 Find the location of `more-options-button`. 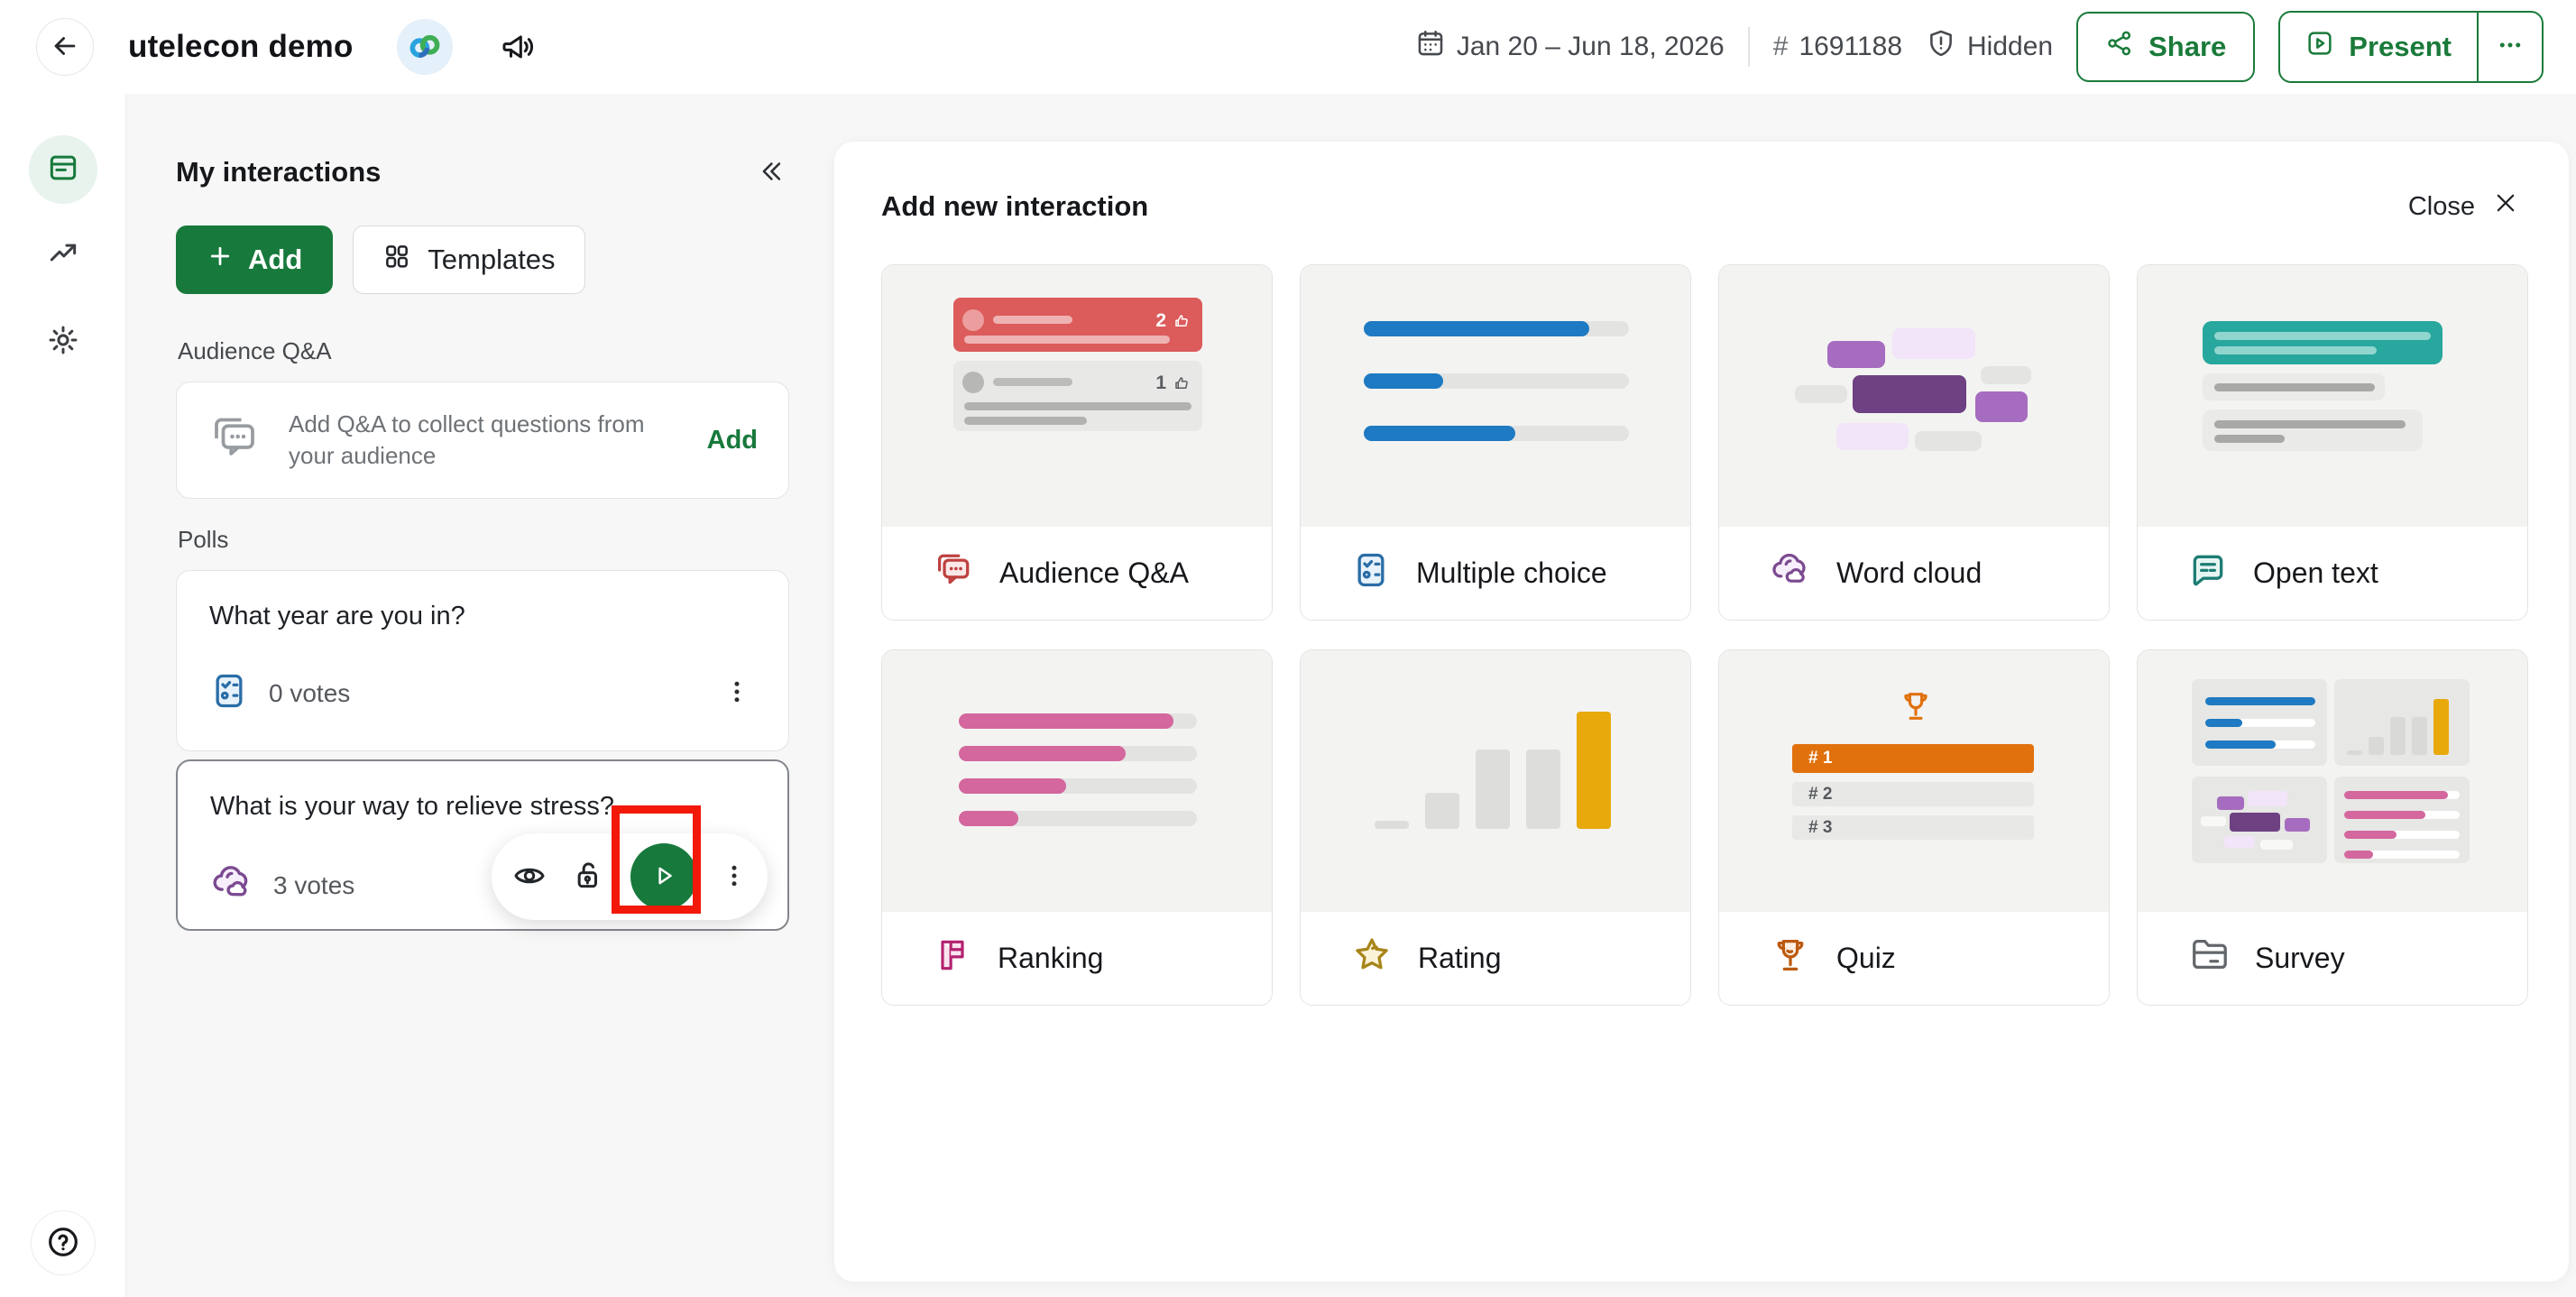

more-options-button is located at coordinates (2509, 47).